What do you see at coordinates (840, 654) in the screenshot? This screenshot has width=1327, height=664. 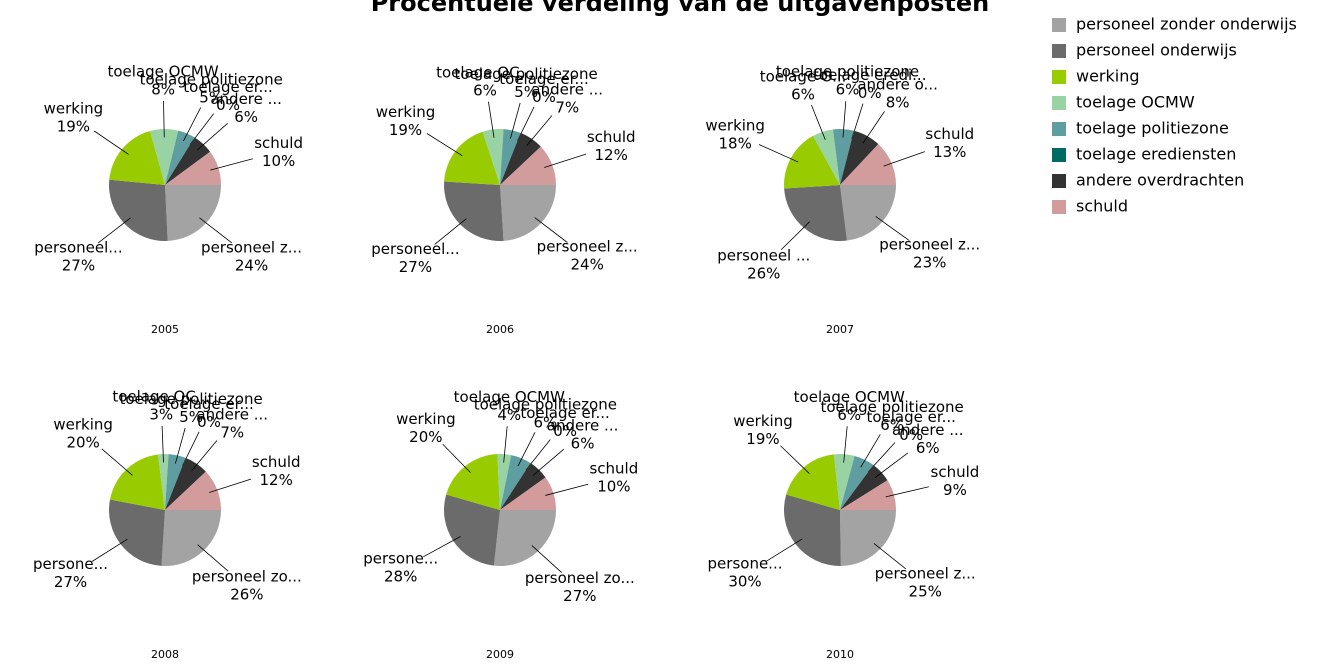 I see `pie-title: 2010` at bounding box center [840, 654].